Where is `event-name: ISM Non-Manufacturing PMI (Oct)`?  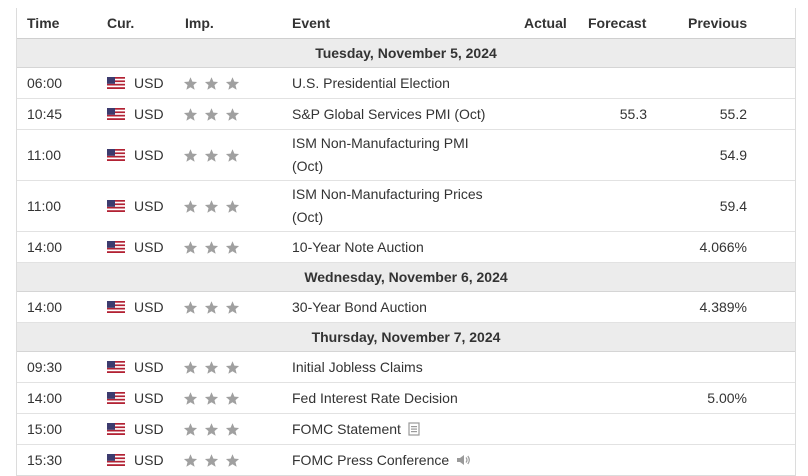
event-name: ISM Non-Manufacturing PMI (Oct) is located at coordinates (402, 155).